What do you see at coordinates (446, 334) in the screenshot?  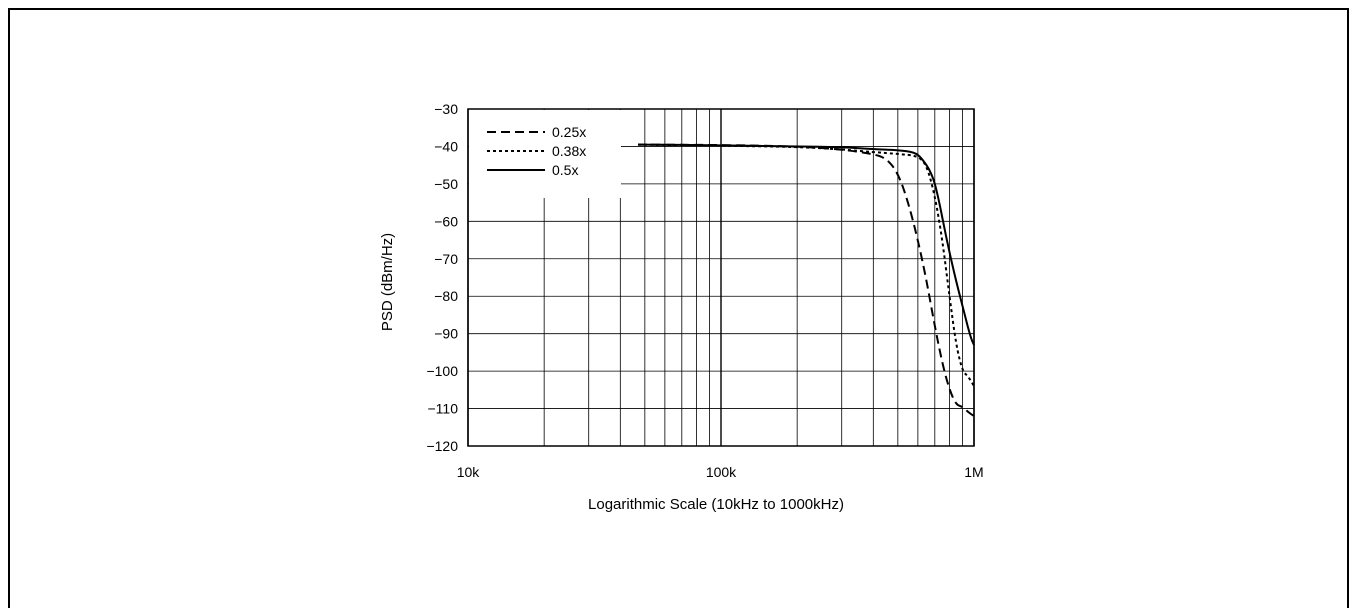 I see `y-tick-label: −90` at bounding box center [446, 334].